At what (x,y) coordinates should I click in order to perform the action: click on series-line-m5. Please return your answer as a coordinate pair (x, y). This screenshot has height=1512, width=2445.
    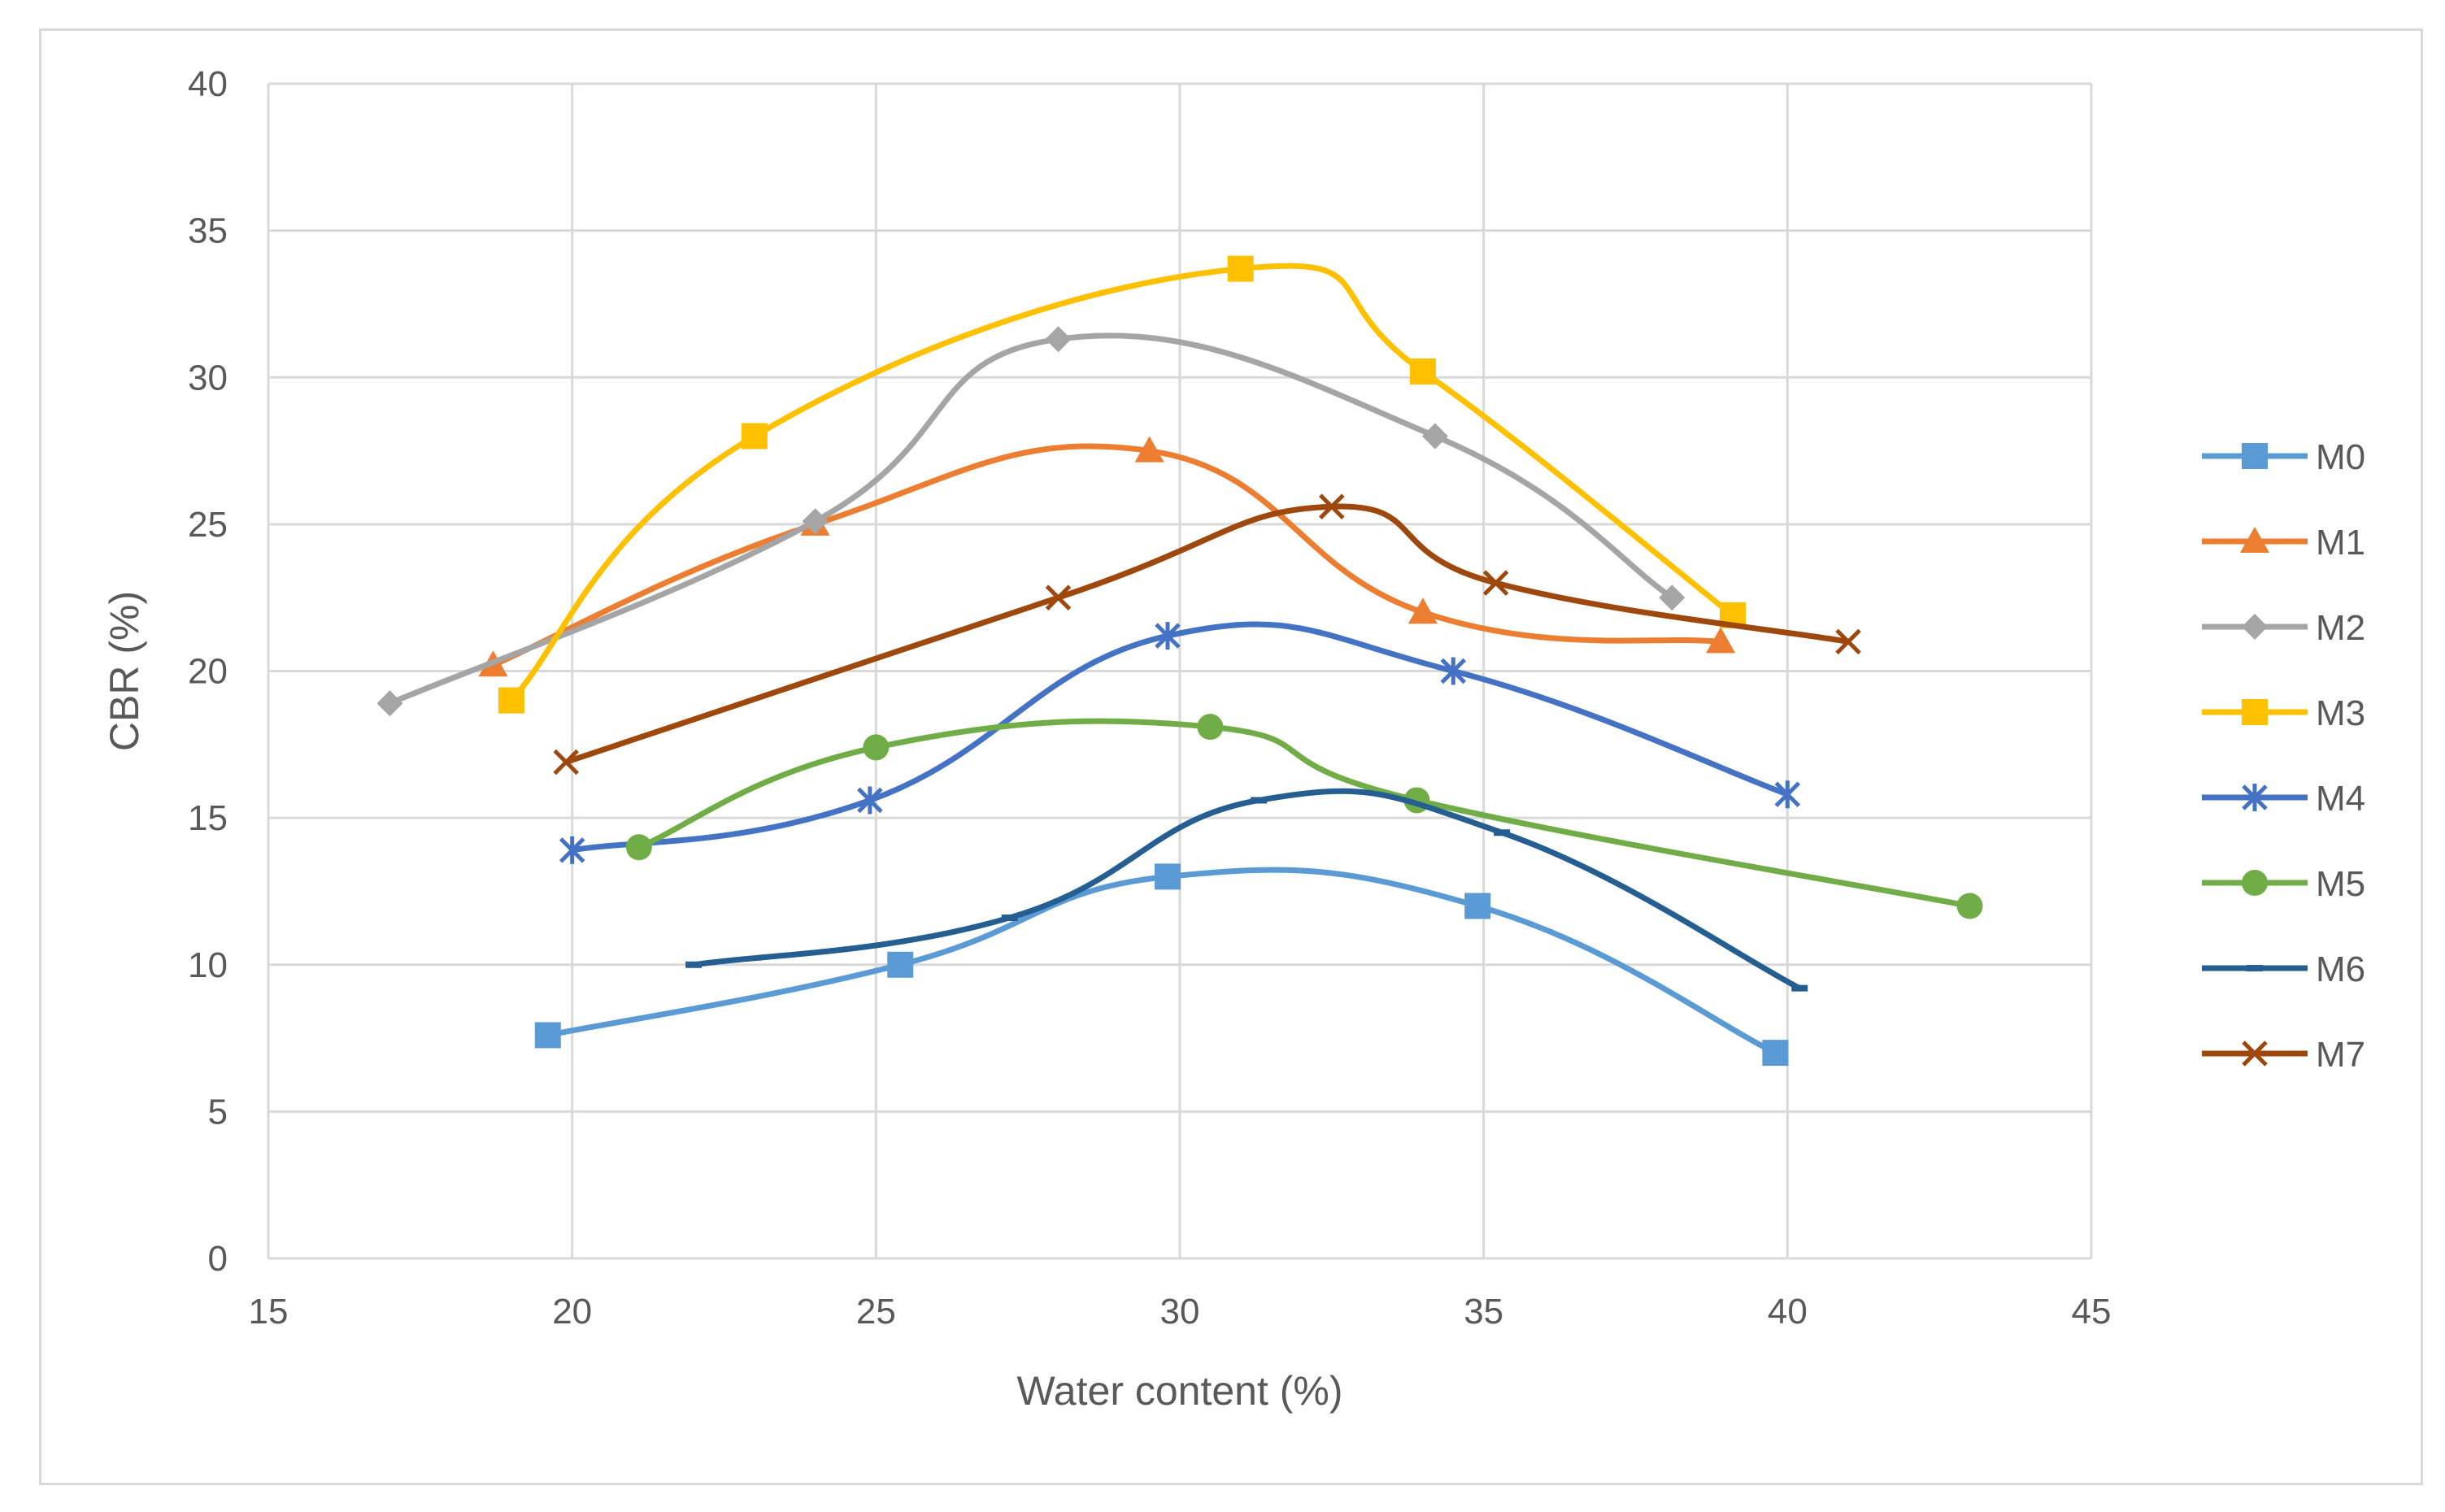
    Looking at the image, I should click on (1304, 813).